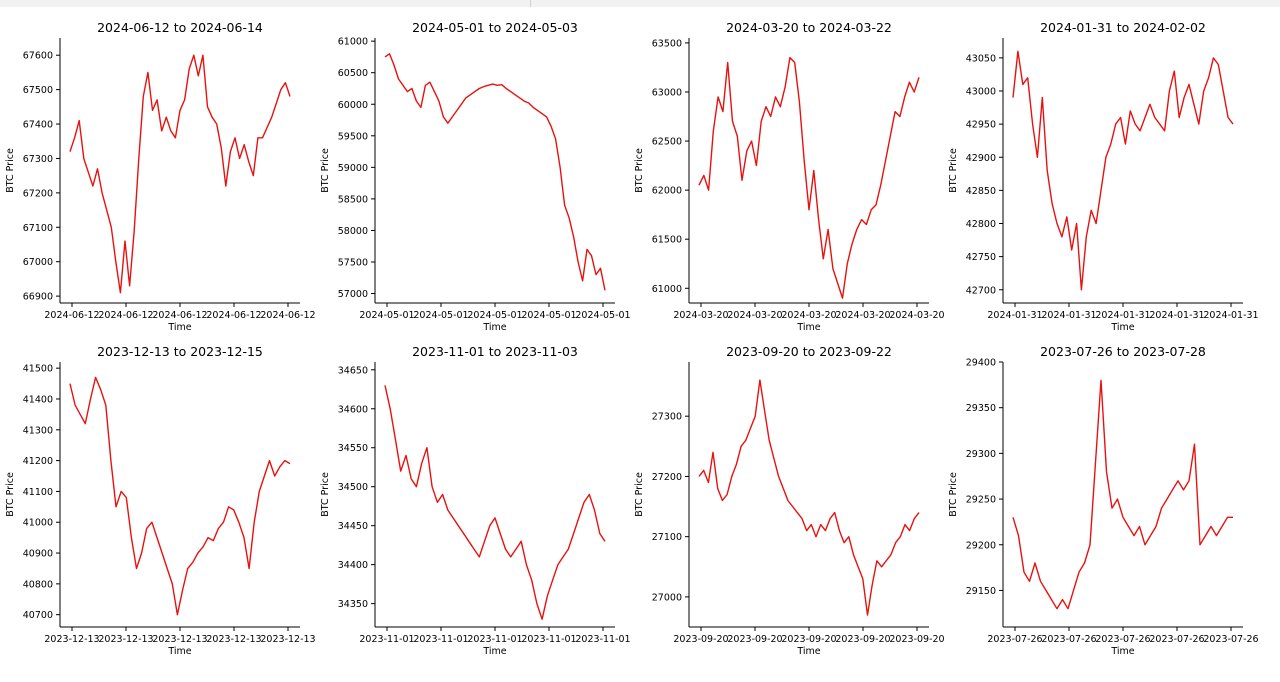 The width and height of the screenshot is (1280, 682). Describe the element at coordinates (495, 27) in the screenshot. I see `chart-title: 2024-05-01 to 2024-05-03` at that location.